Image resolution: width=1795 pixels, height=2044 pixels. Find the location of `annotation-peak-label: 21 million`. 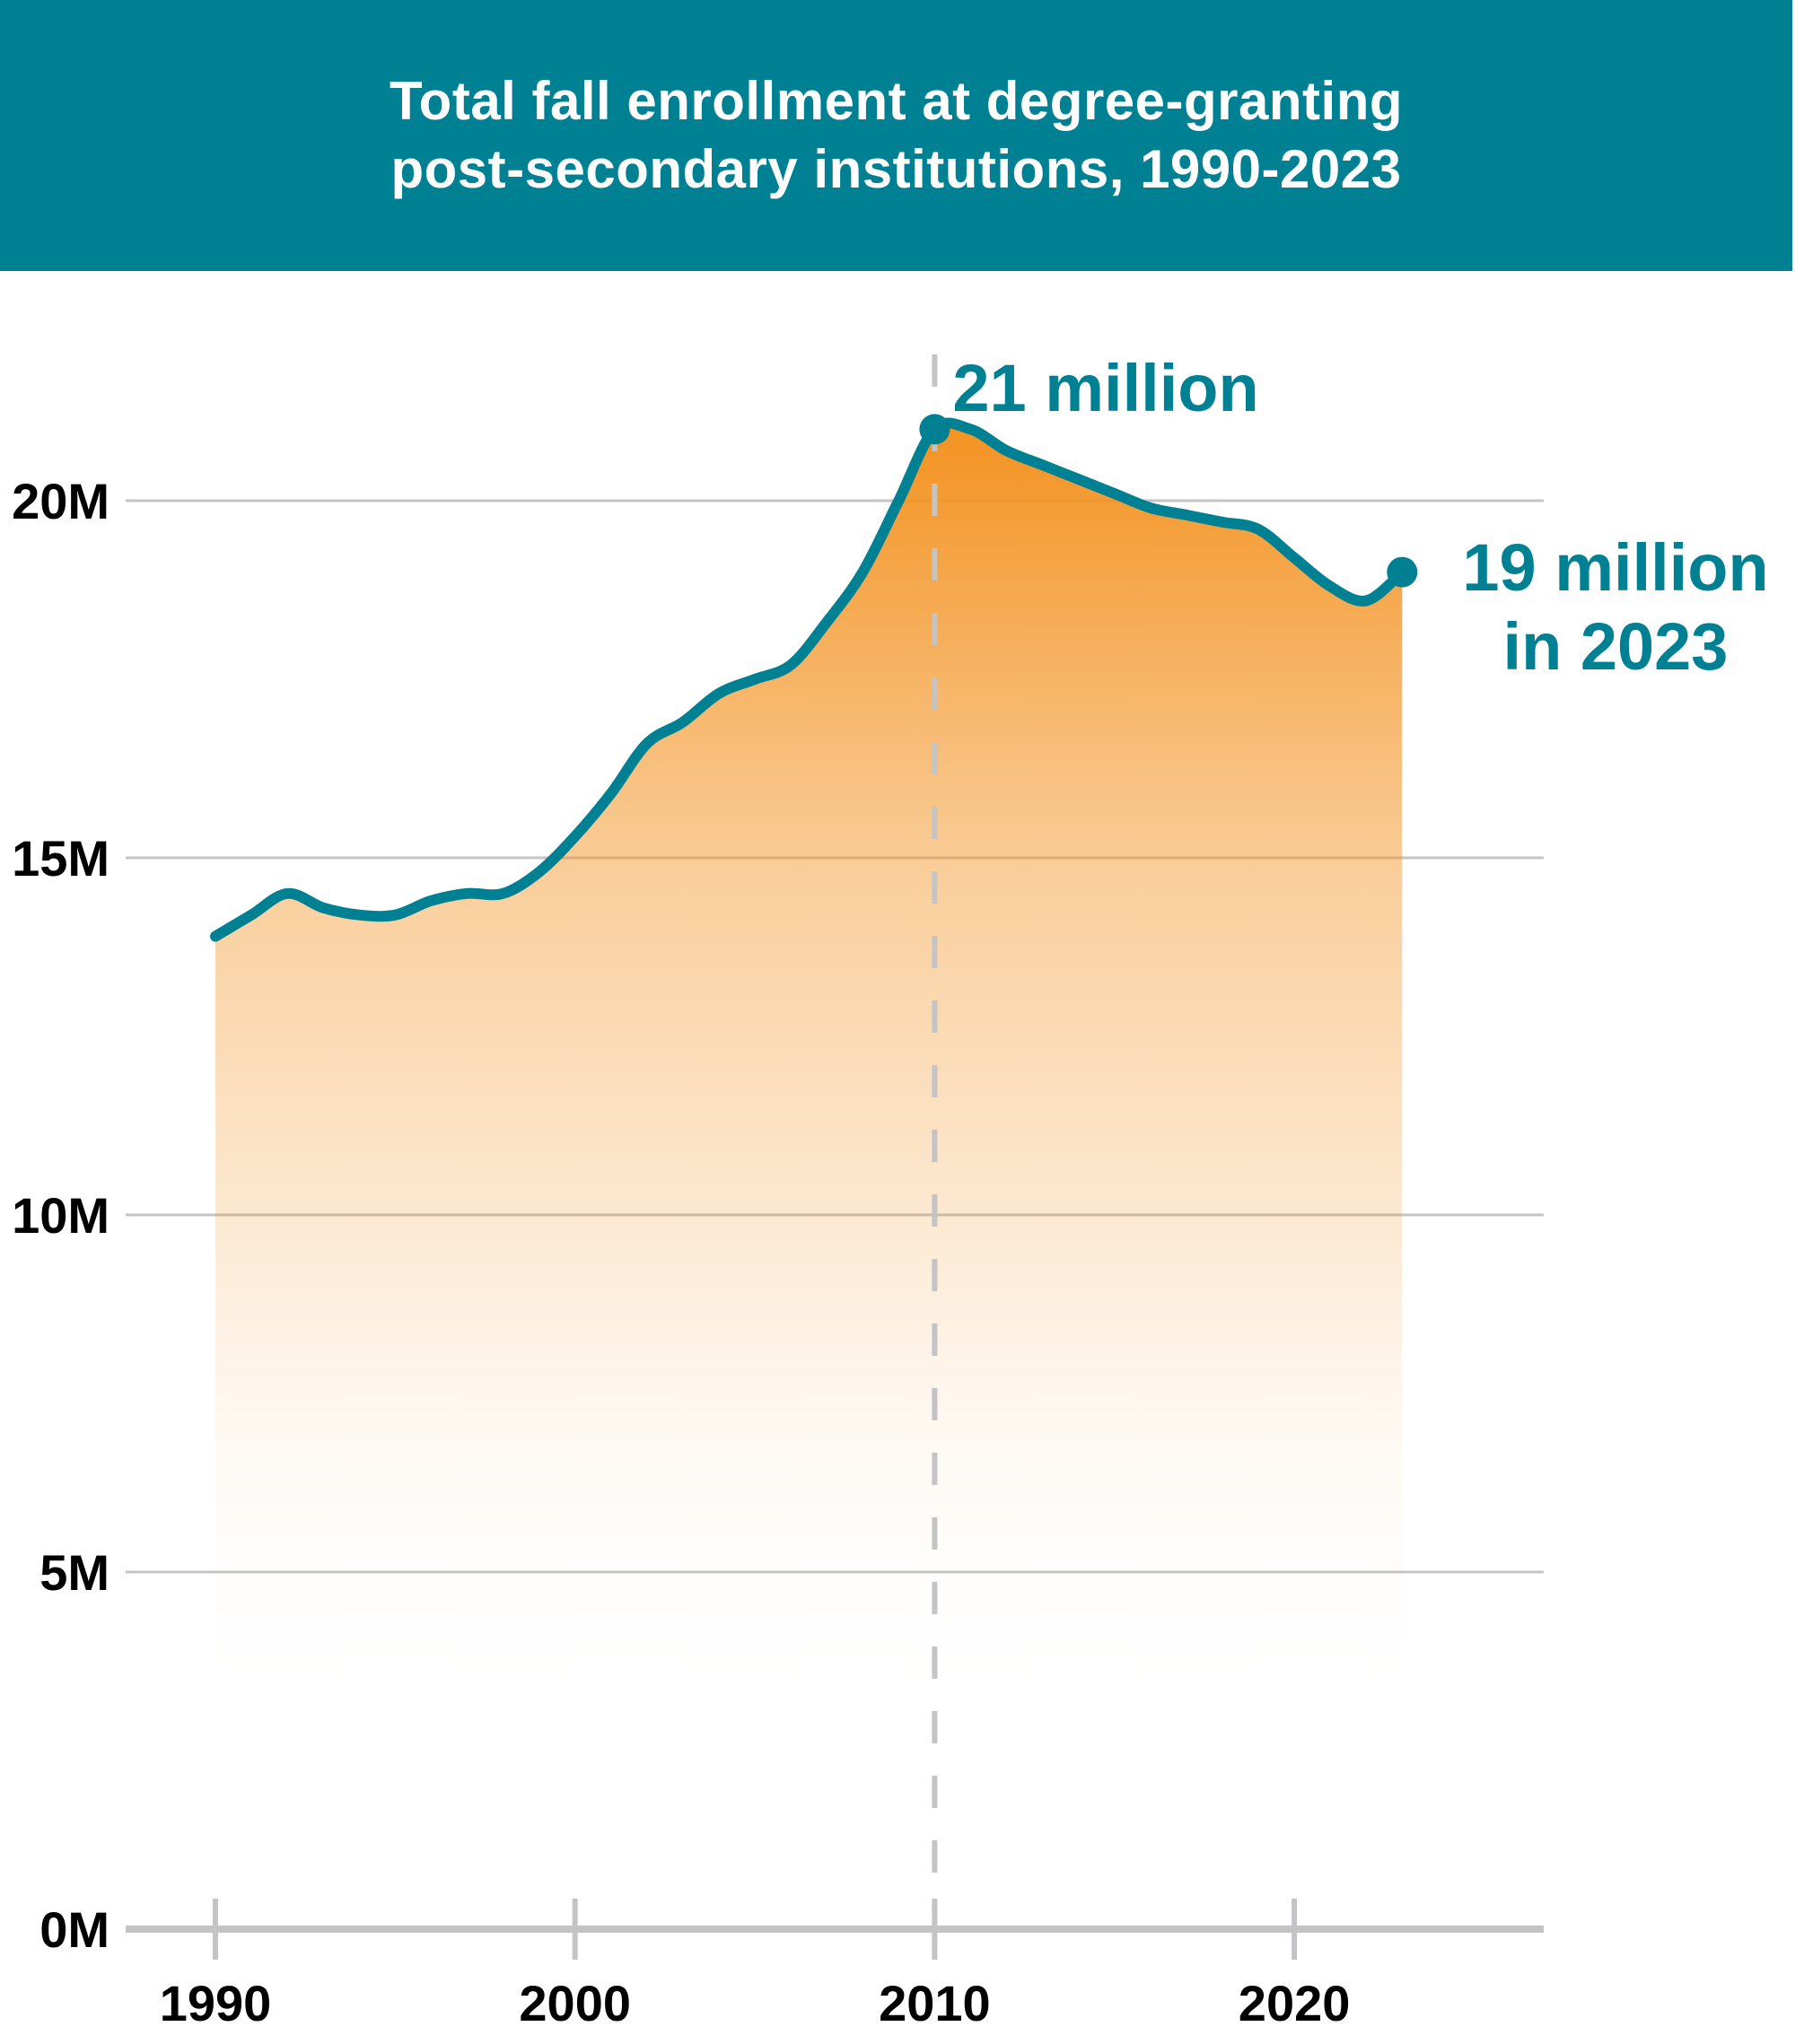

annotation-peak-label: 21 million is located at coordinates (1105, 388).